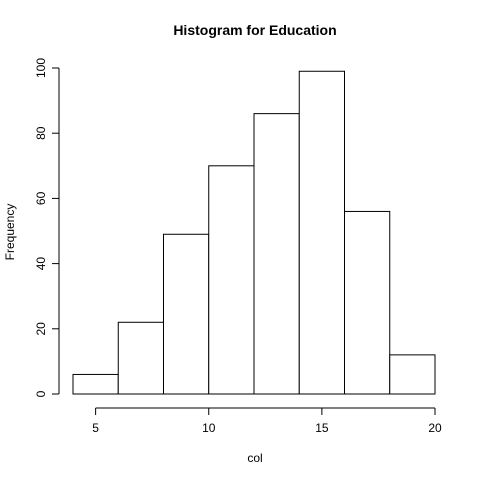 The width and height of the screenshot is (480, 480). I want to click on x-tick-label-0: 5, so click(95, 428).